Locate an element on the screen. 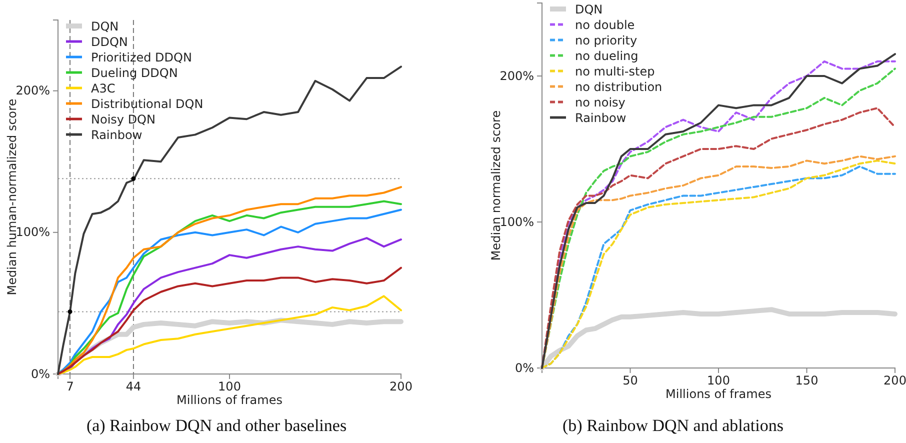 This screenshot has height=443, width=906. legend-label: no distribution is located at coordinates (618, 87).